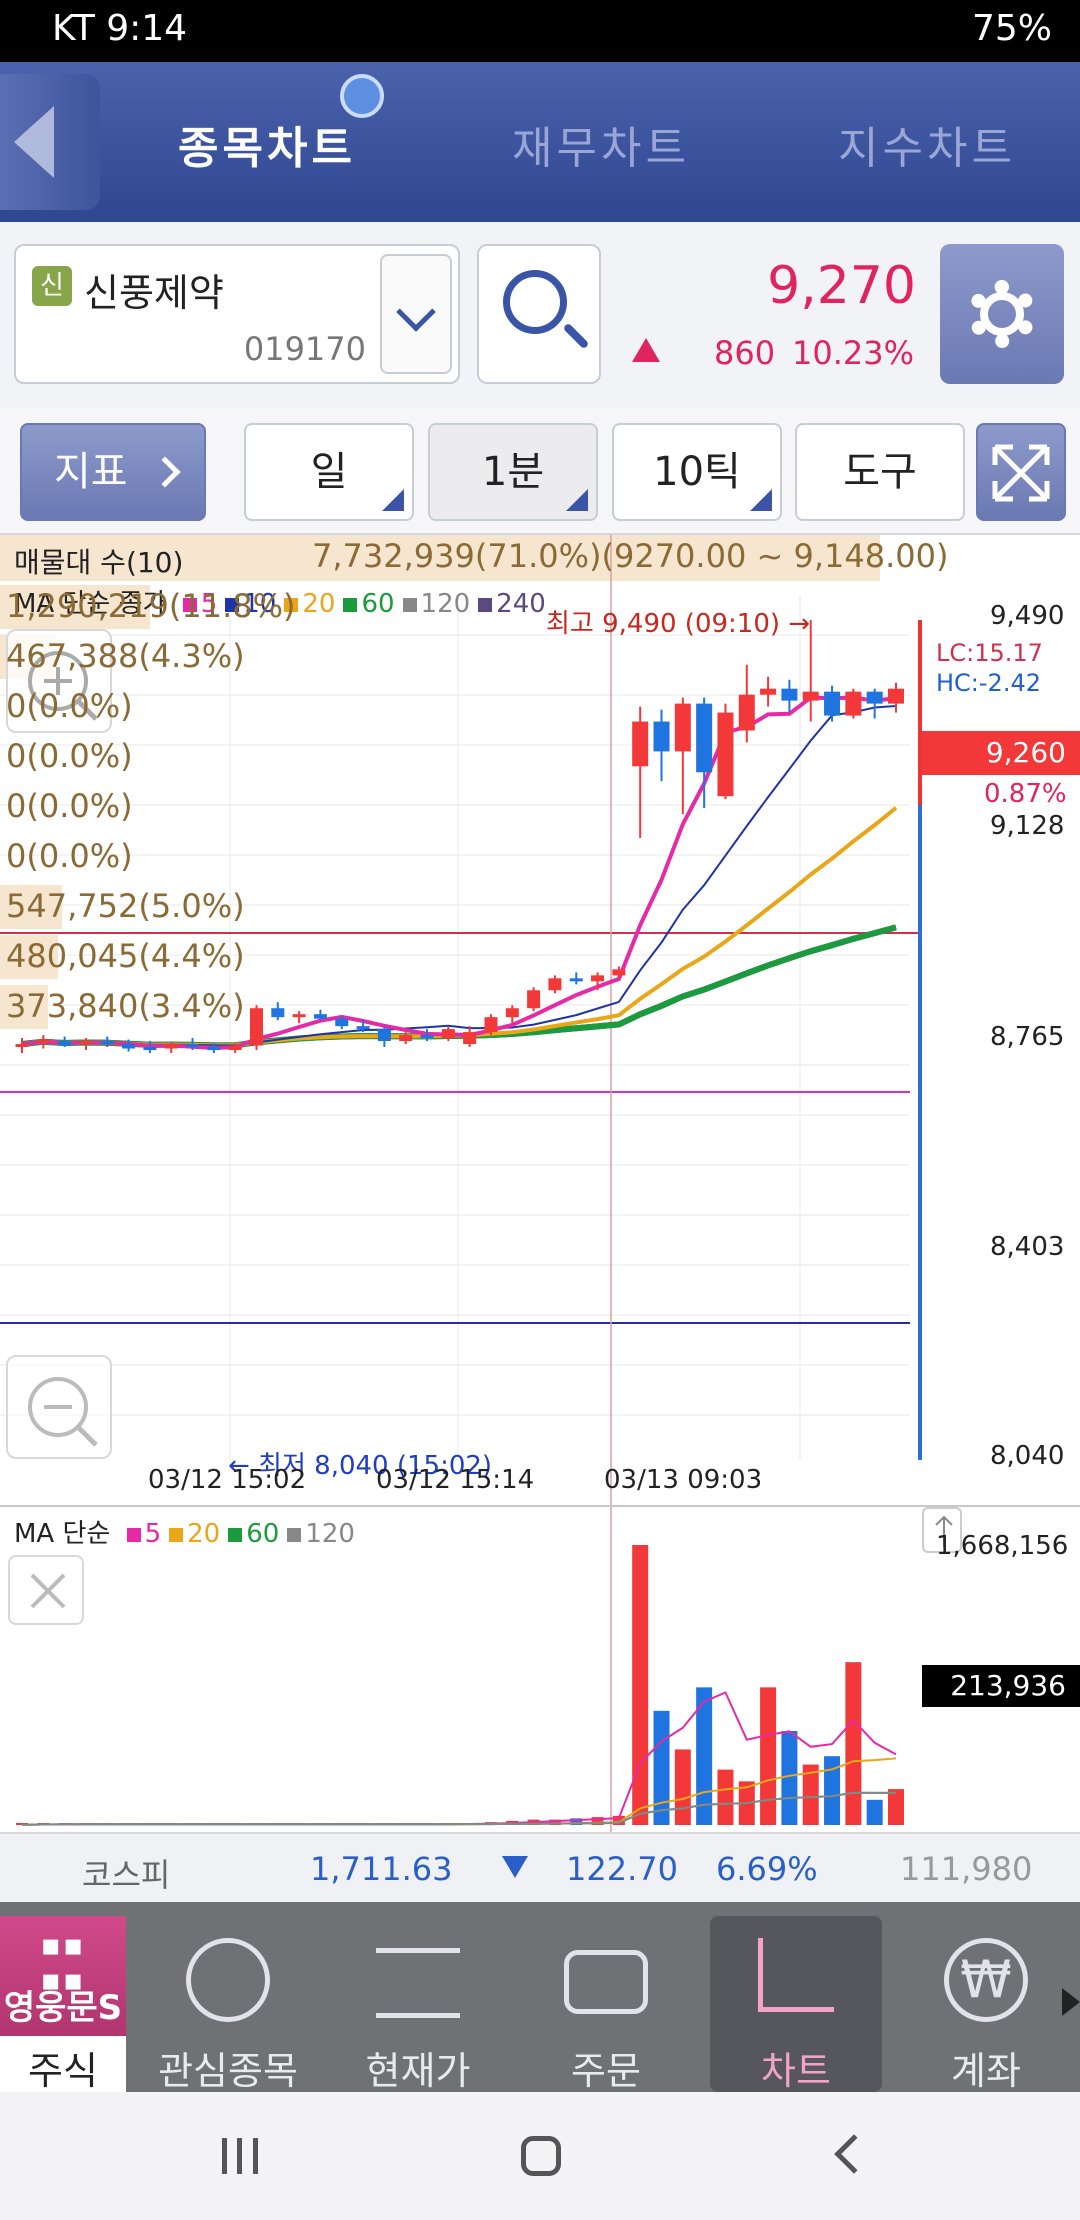 The width and height of the screenshot is (1080, 2220). Describe the element at coordinates (321, 1534) in the screenshot. I see `volume-ma-legend-item: 120` at that location.